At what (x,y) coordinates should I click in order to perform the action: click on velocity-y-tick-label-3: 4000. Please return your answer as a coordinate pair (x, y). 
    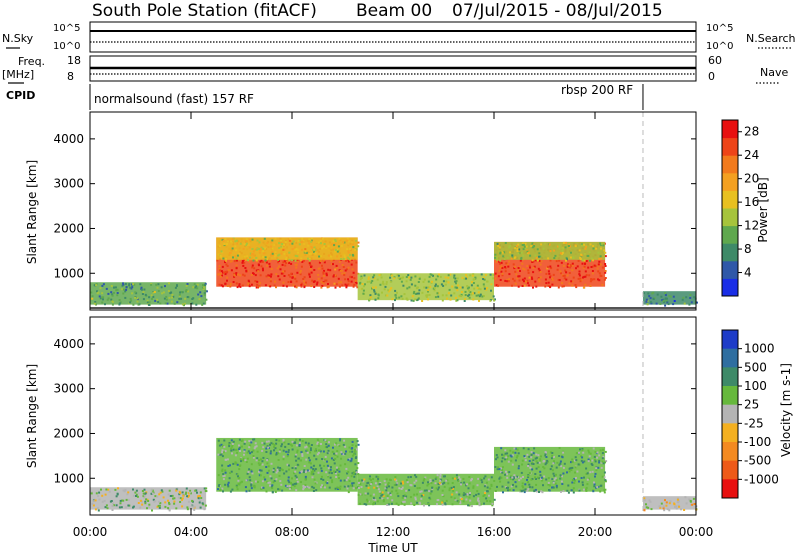
    Looking at the image, I should click on (68, 344).